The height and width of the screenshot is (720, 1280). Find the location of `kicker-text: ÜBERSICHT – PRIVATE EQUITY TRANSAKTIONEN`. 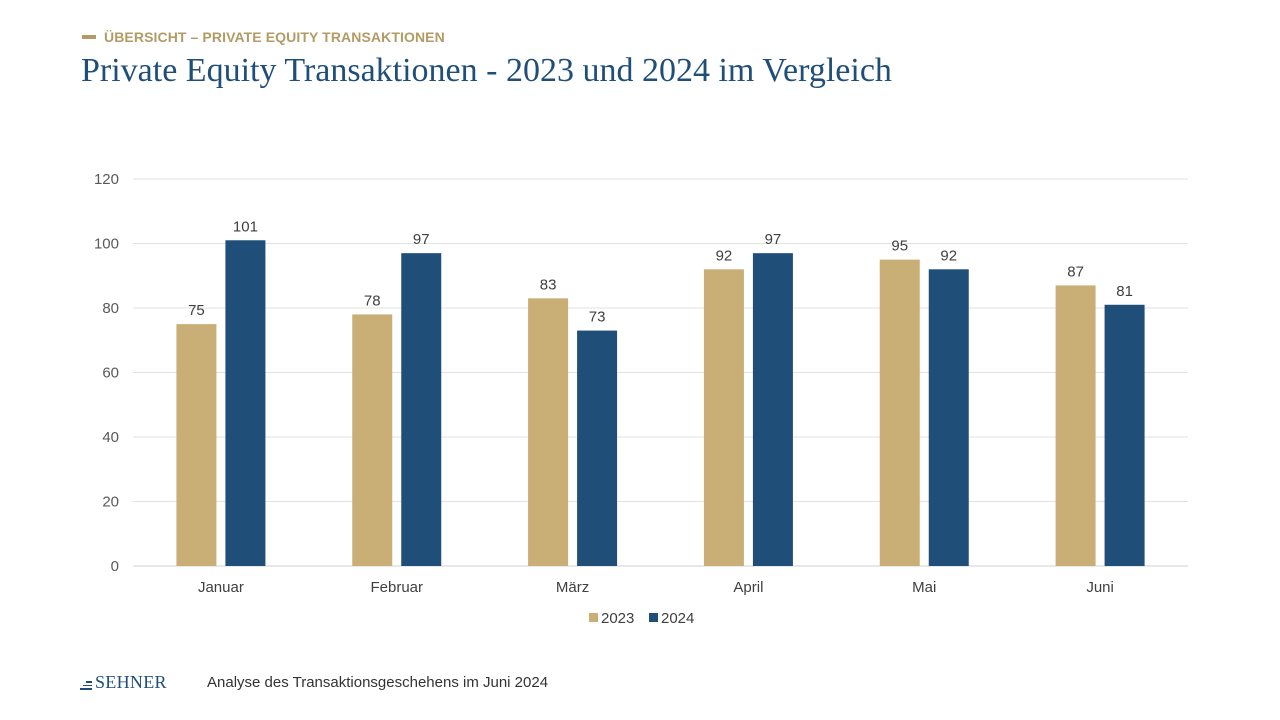

kicker-text: ÜBERSICHT – PRIVATE EQUITY TRANSAKTIONEN is located at coordinates (274, 37).